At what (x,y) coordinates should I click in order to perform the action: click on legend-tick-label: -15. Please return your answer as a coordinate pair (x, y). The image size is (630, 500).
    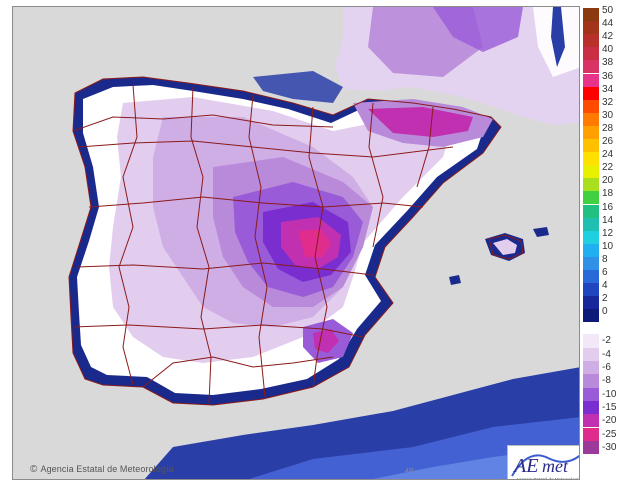
    Looking at the image, I should click on (609, 407).